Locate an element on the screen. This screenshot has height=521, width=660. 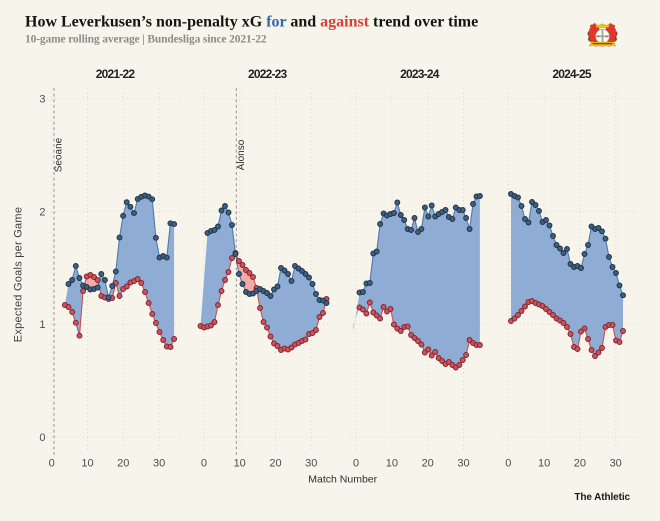
svg-text: Alonso is located at coordinates (241, 154).